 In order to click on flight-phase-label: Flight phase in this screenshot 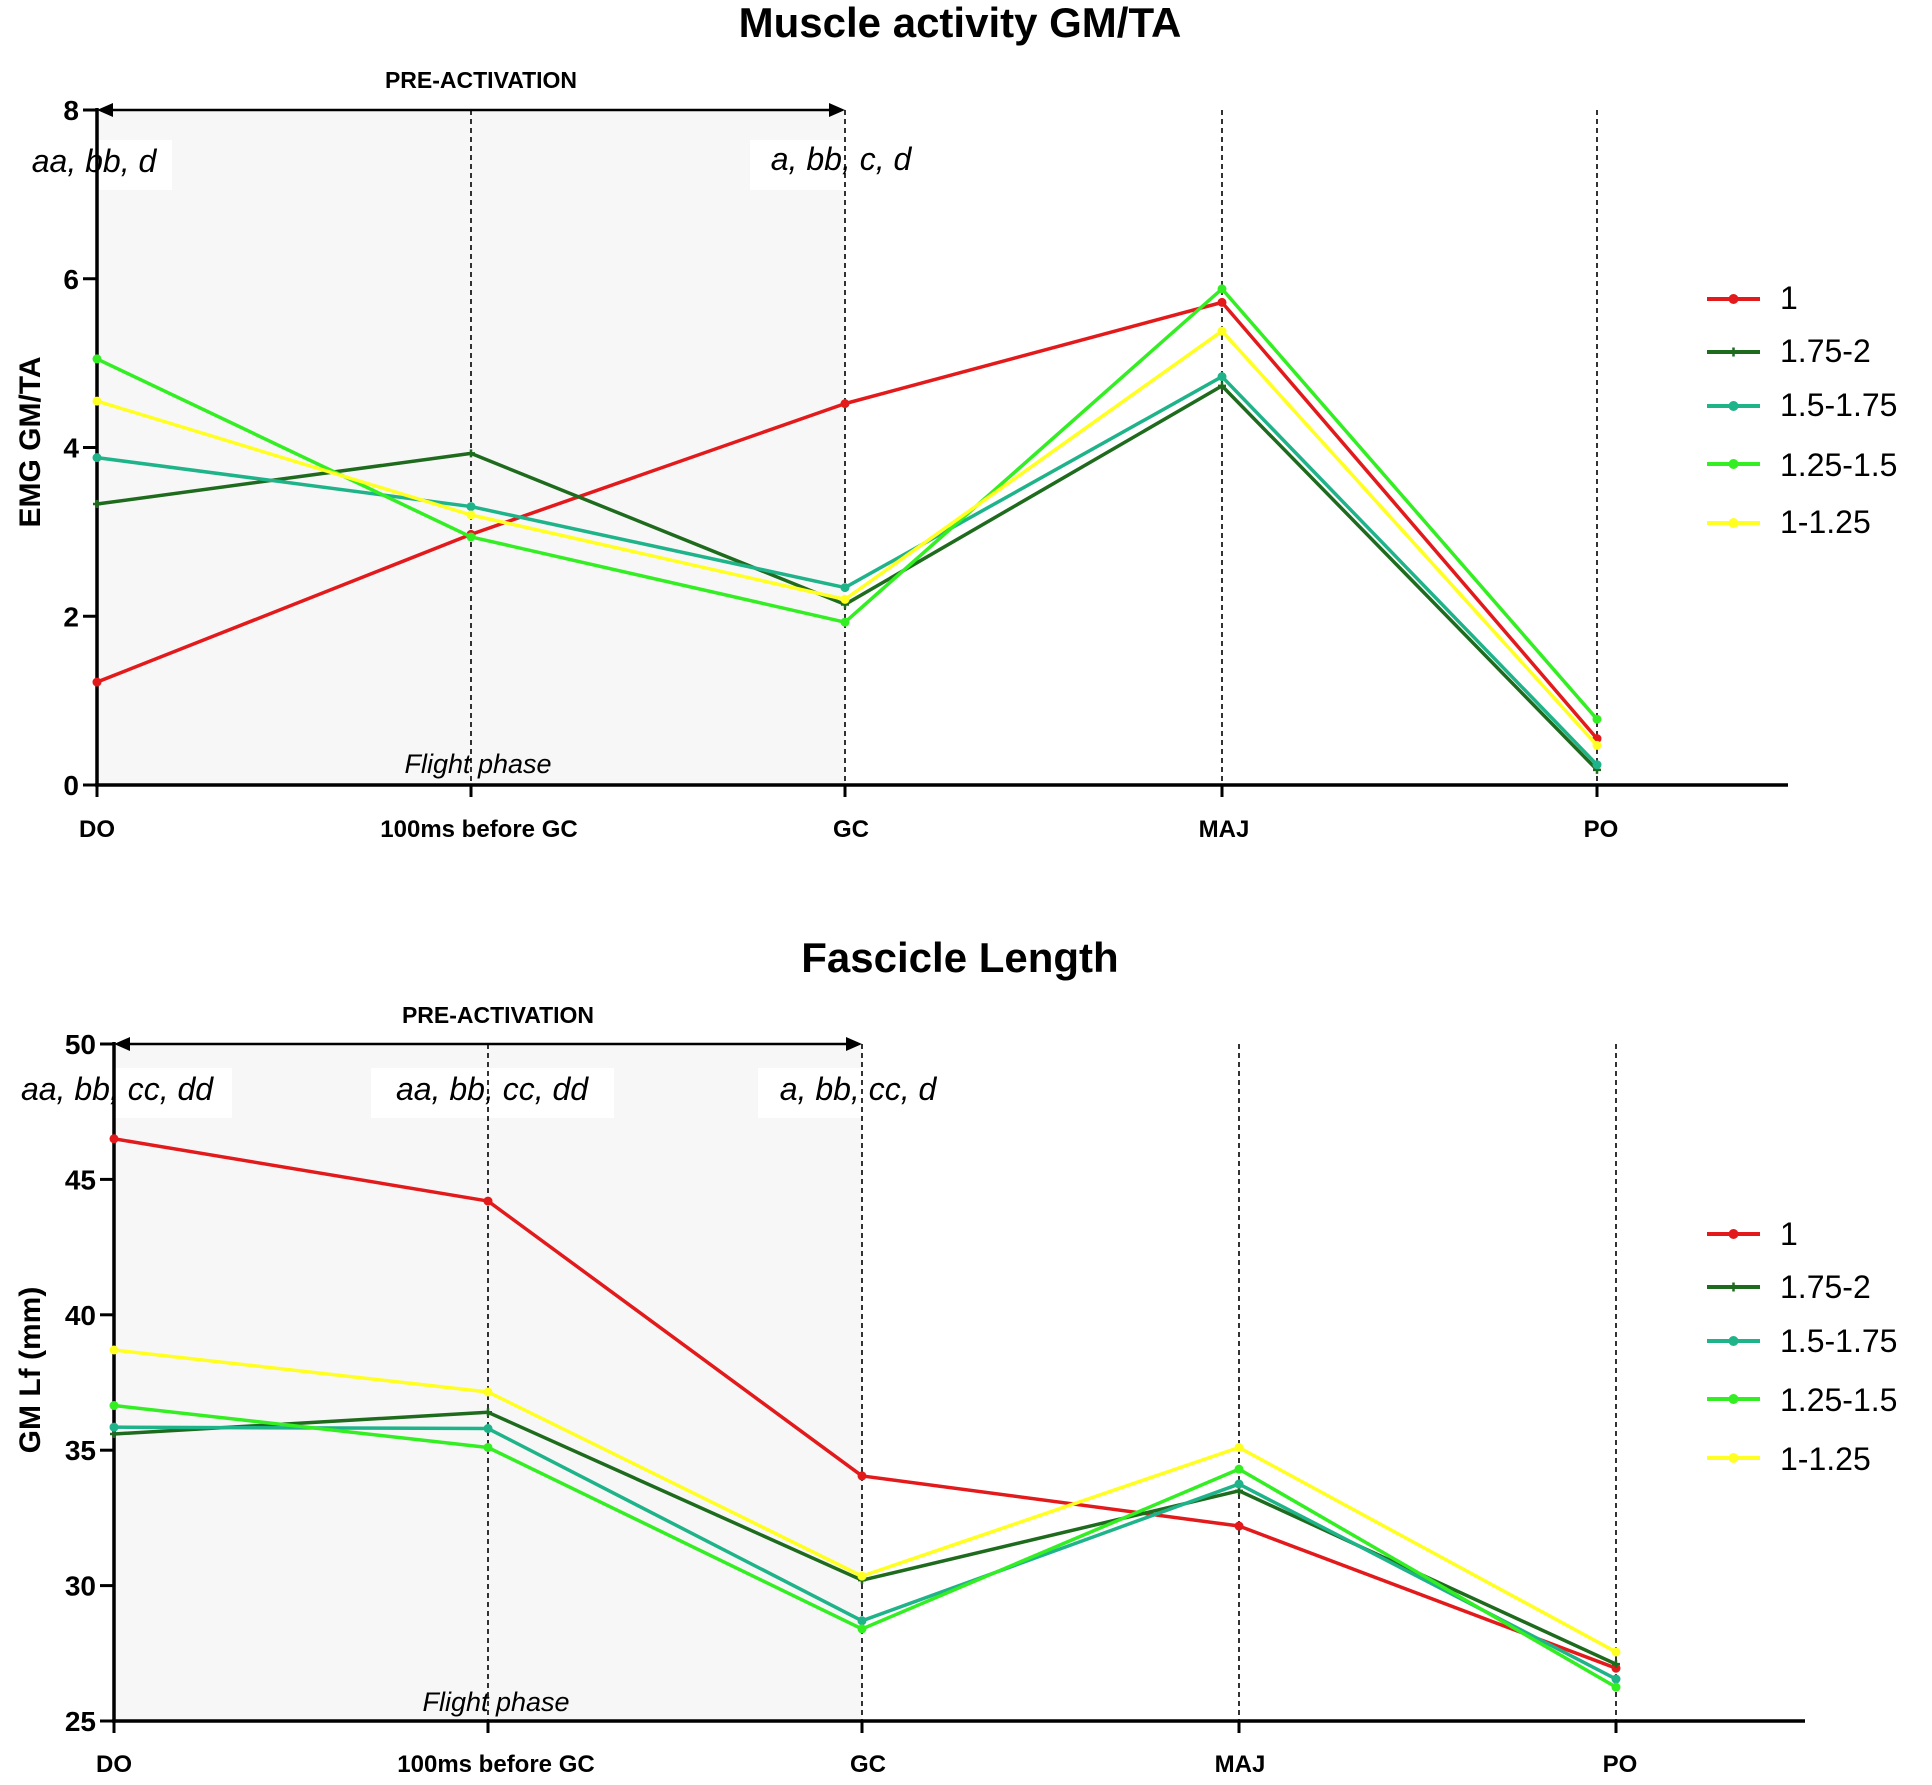, I will do `click(495, 1702)`.